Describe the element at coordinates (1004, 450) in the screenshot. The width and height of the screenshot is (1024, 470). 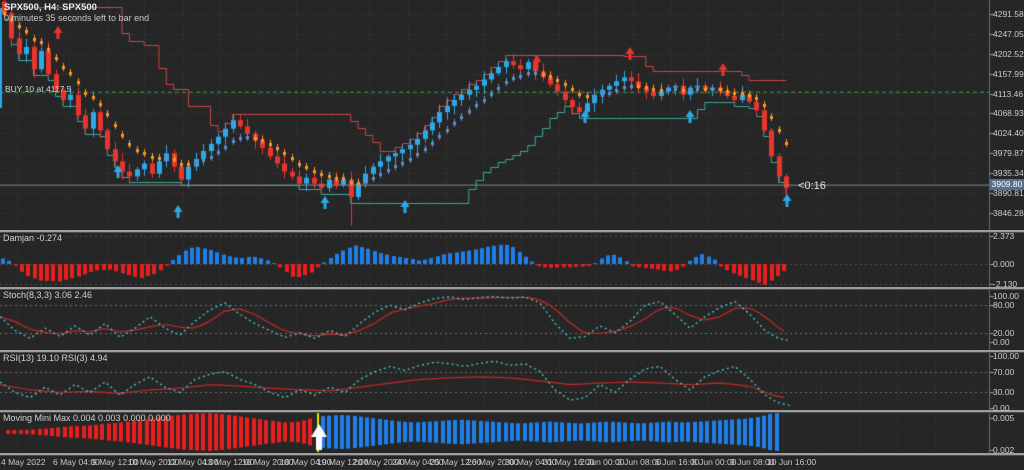
I see `indicator-axis-label: 0.002` at that location.